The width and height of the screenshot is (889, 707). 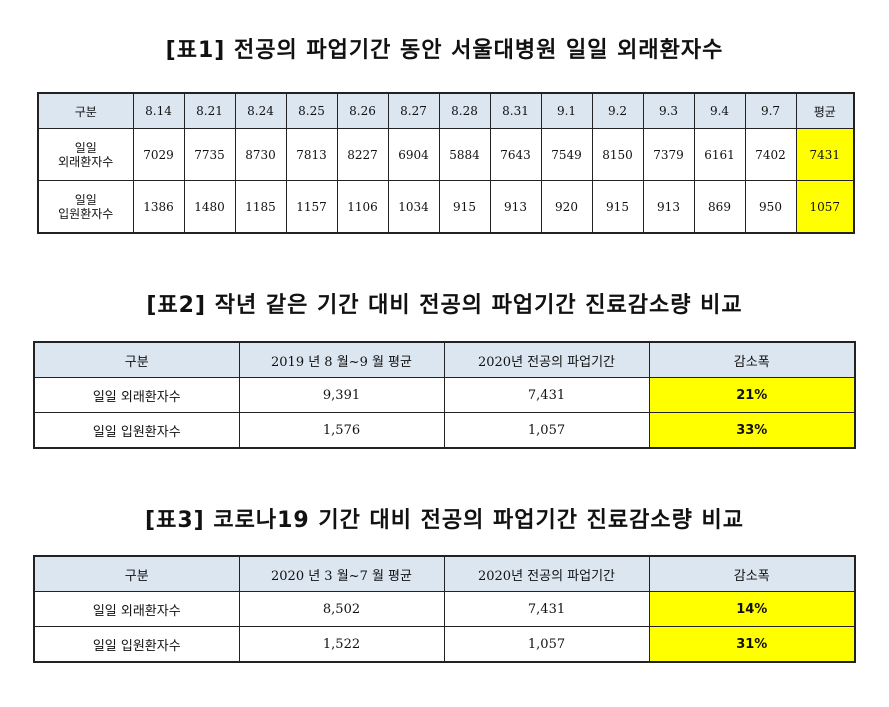 I want to click on table-row: 일일 입원환자수 1,522 1,057 31%, so click(x=444, y=644).